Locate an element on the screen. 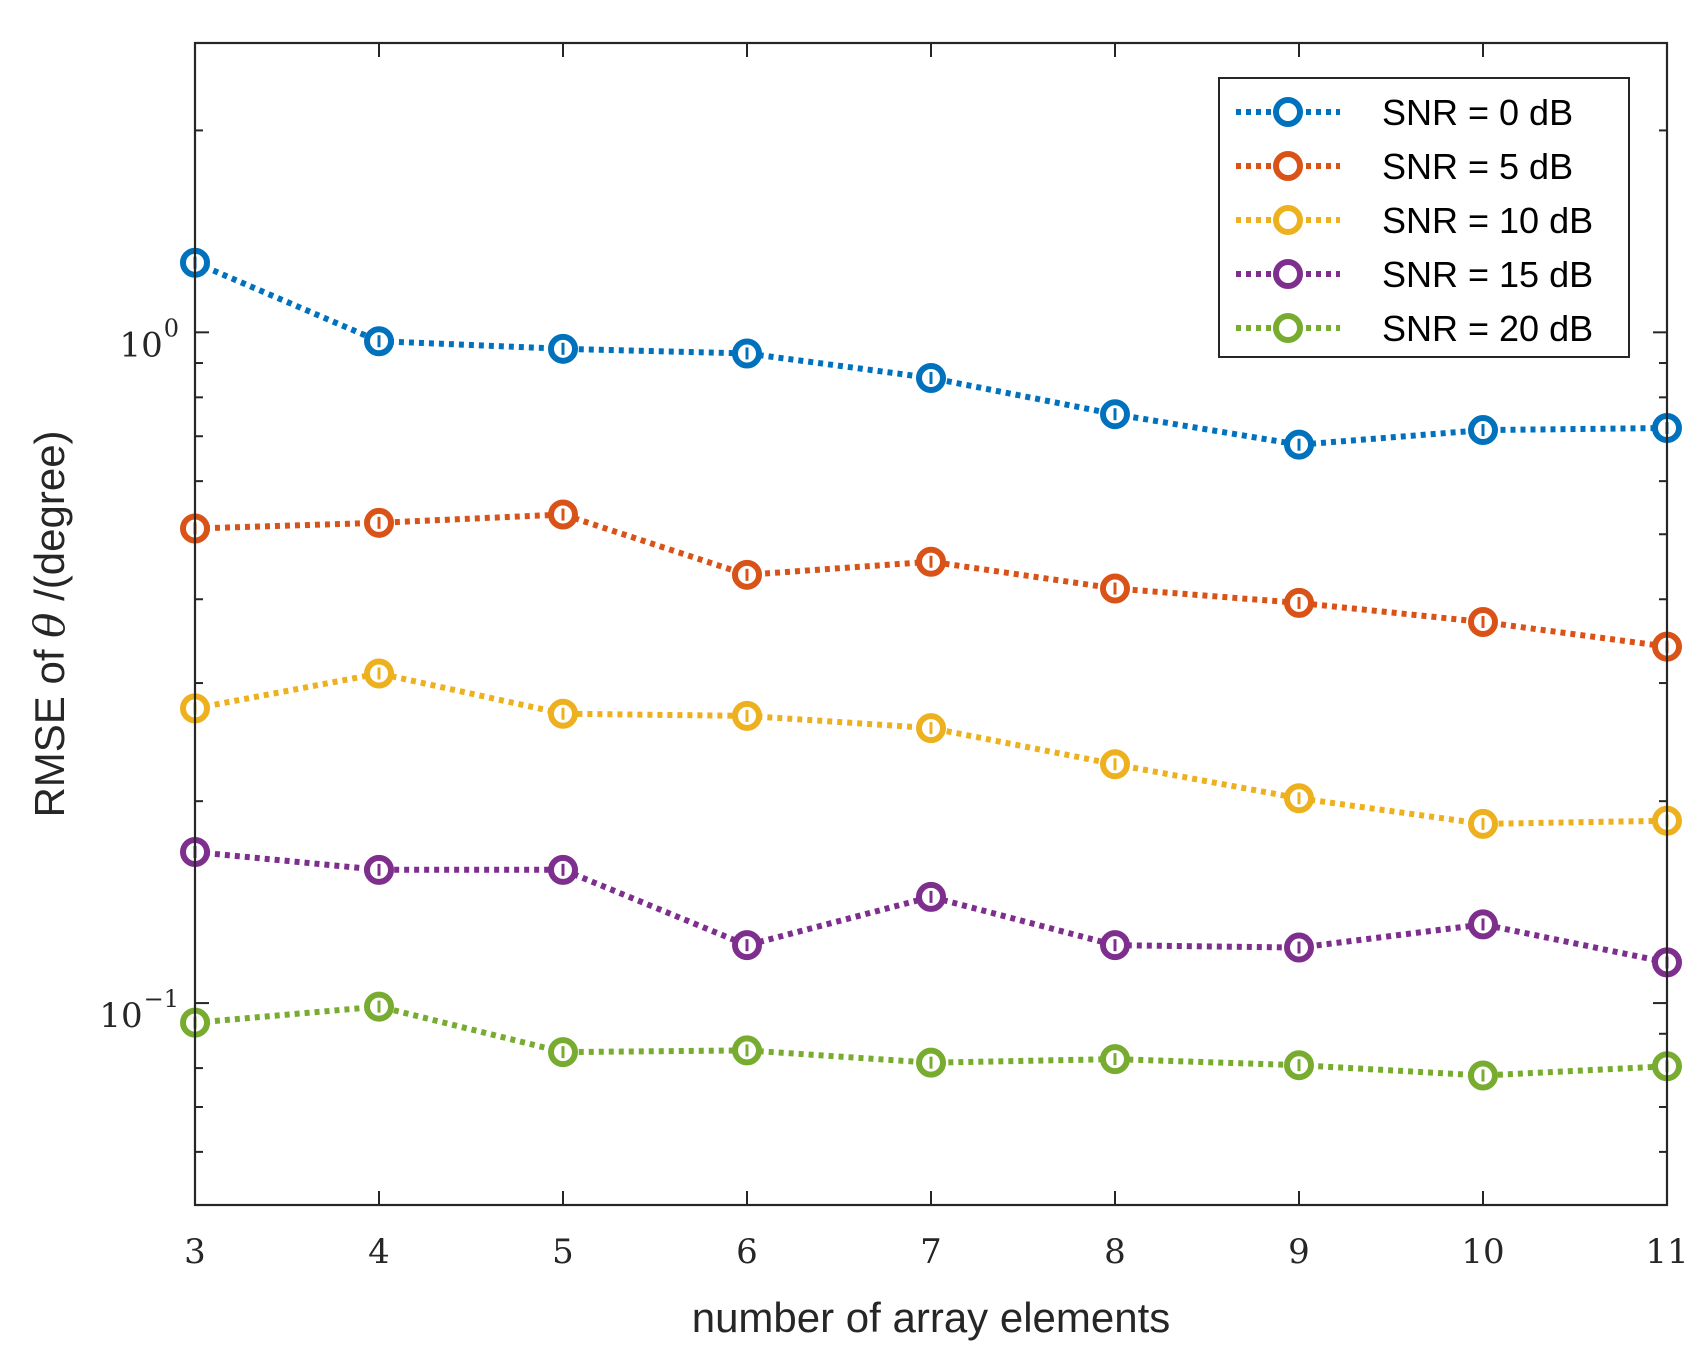  legend-entry: SNR = 0 dB is located at coordinates (1404, 112).